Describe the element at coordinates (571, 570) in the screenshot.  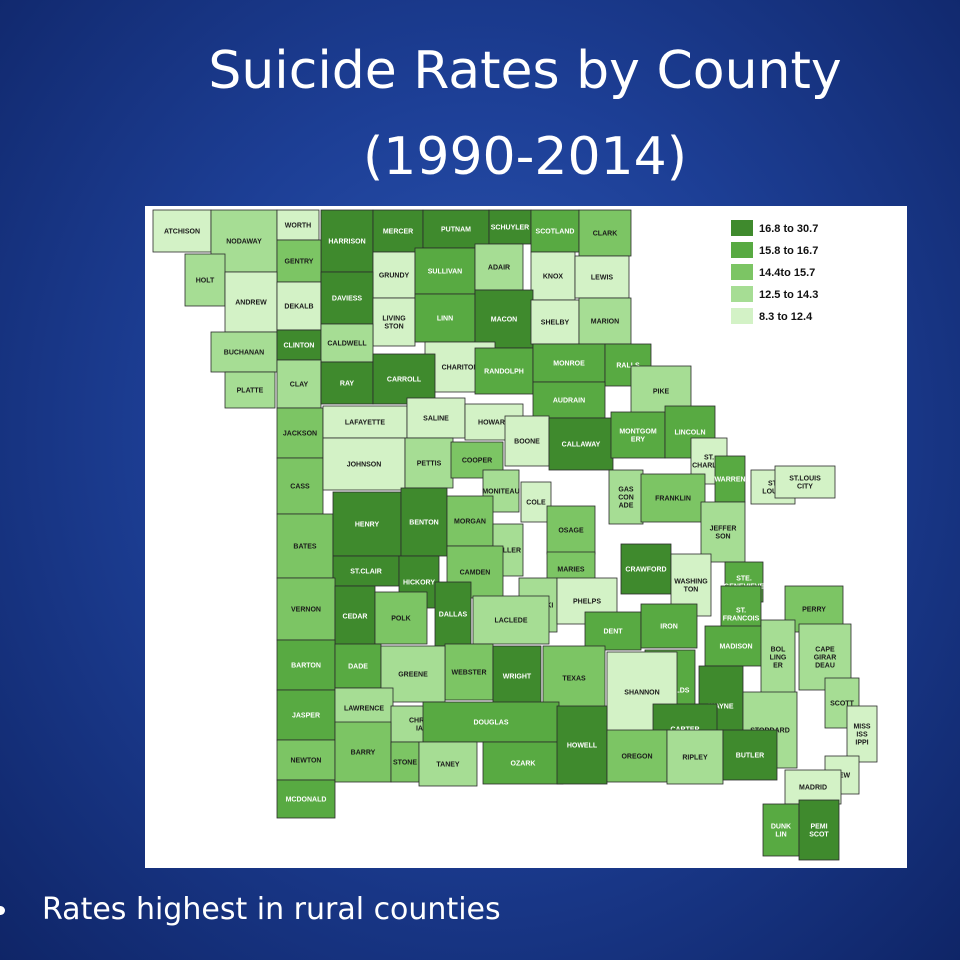
I see `county-label: MARIES` at that location.